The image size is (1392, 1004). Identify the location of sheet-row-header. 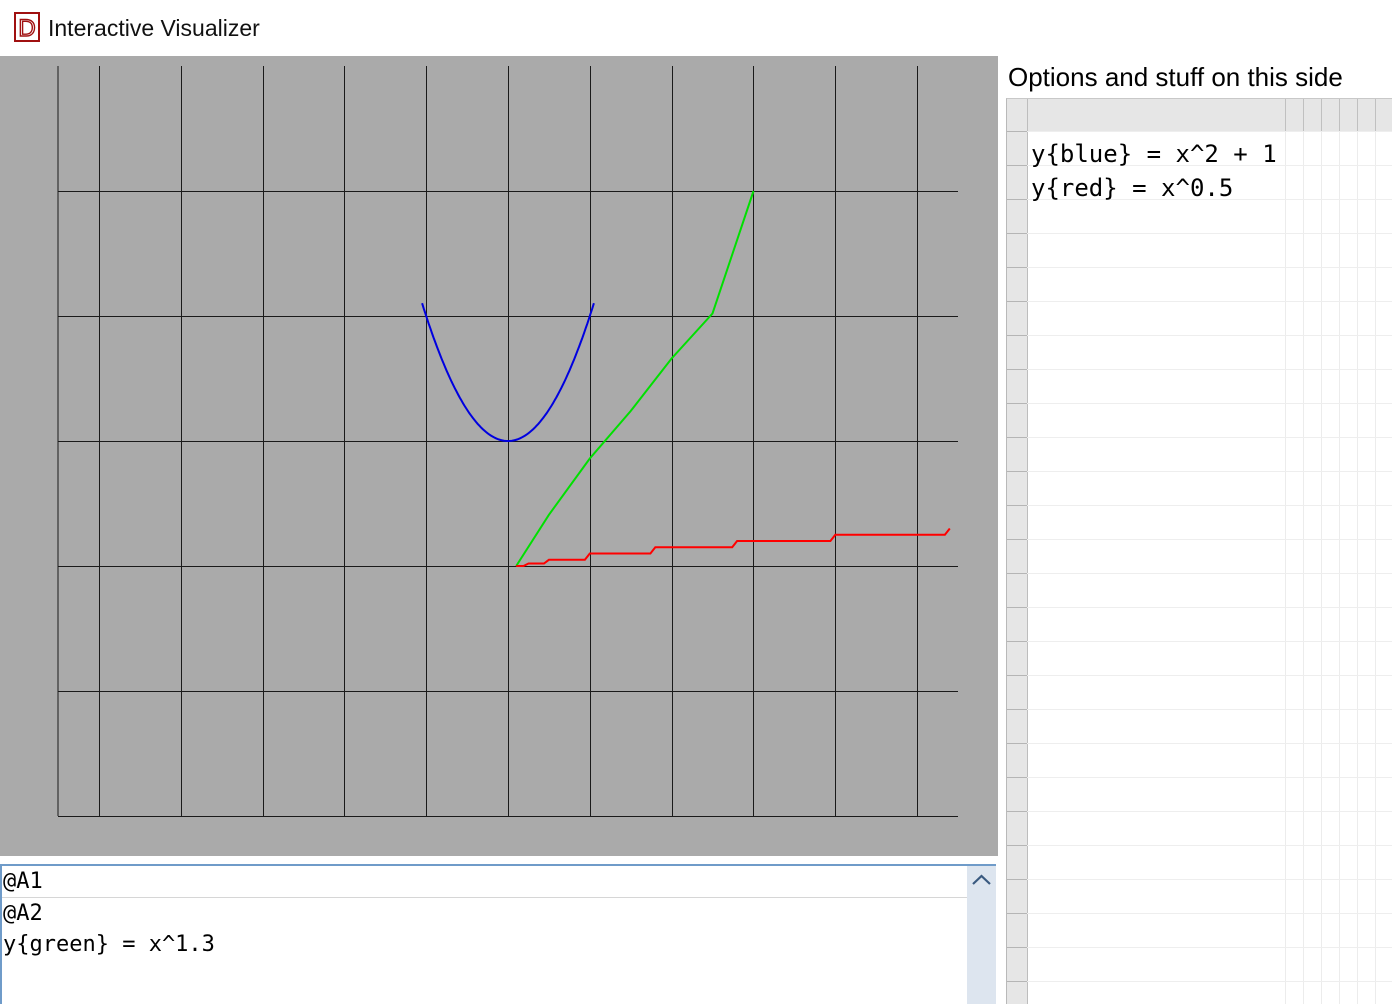
(1017, 551).